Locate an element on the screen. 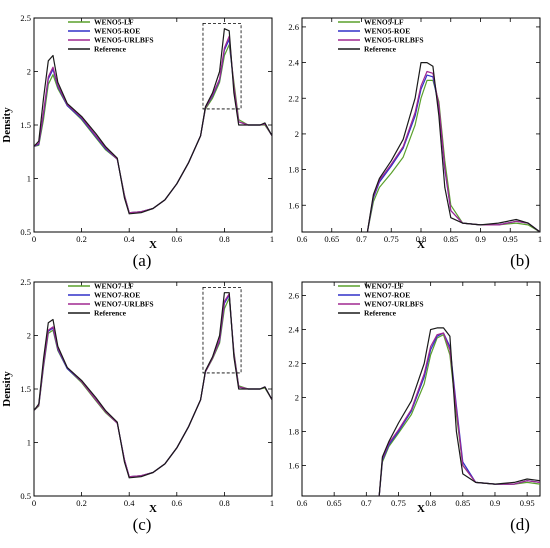  series-line-weno7-roe is located at coordinates (153, 386).